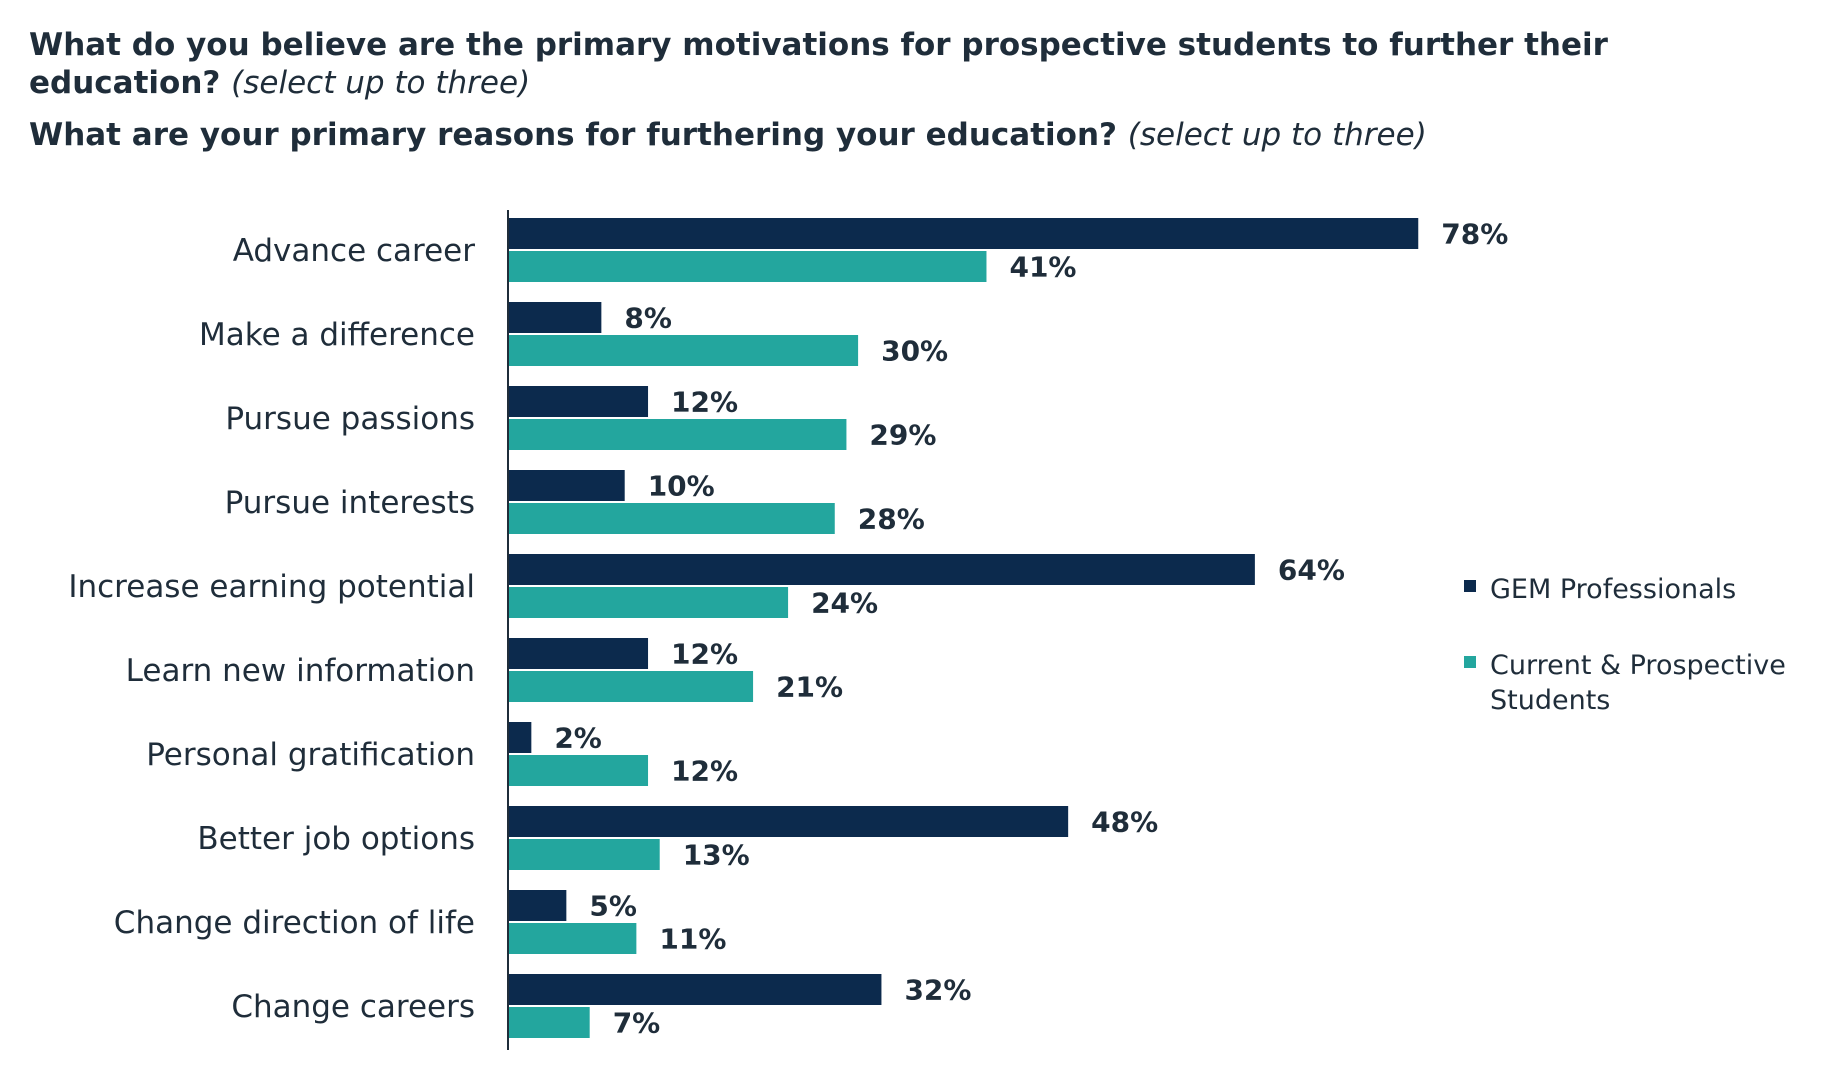  I want to click on gem-value-label: 64%, so click(1311, 570).